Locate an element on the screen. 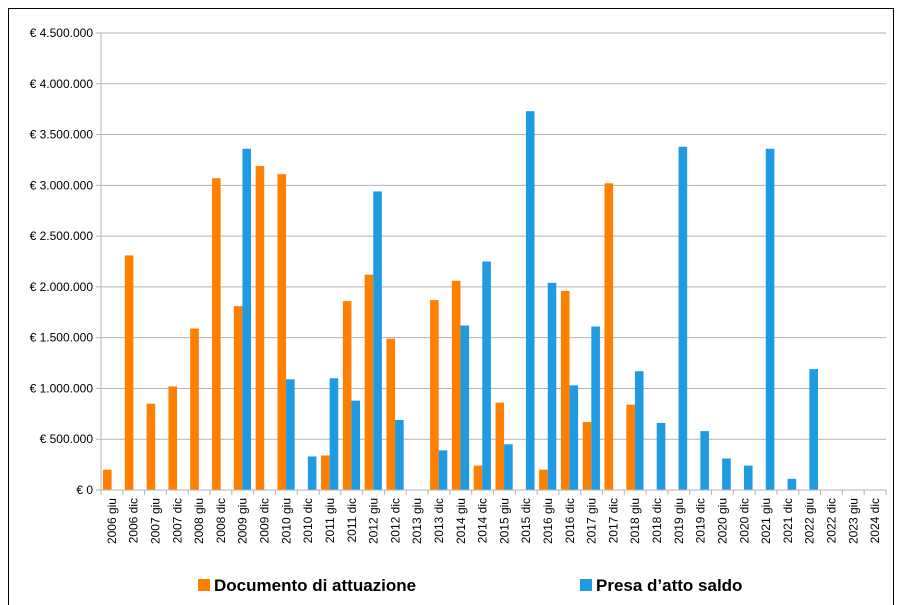 This screenshot has height=605, width=902. x-tick-label: 2016 giu is located at coordinates (548, 521).